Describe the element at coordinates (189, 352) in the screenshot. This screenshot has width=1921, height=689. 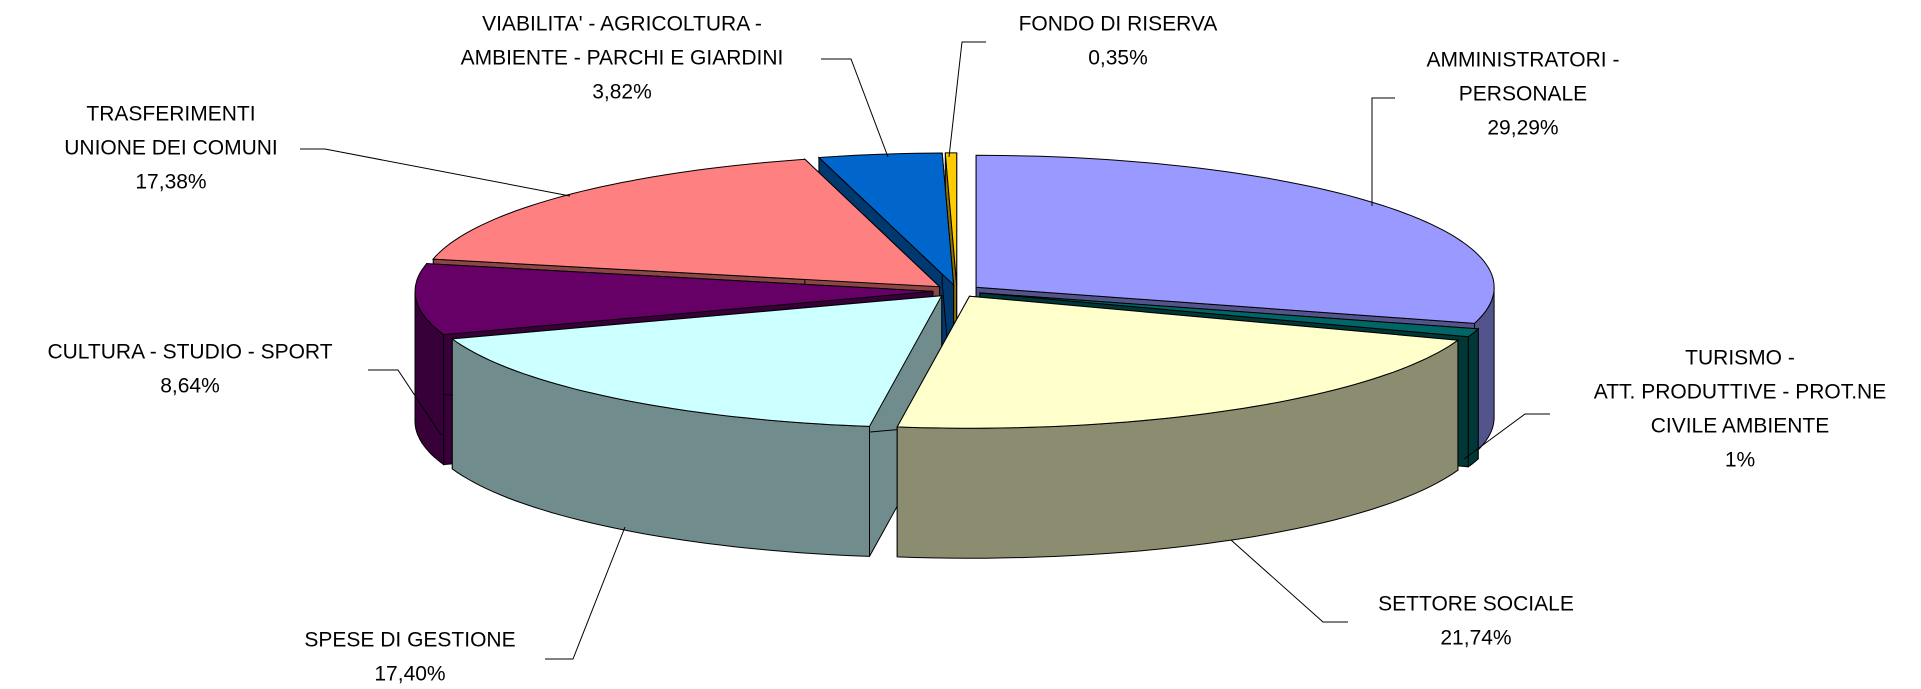
I see `slice-label: CULTURA - STUDIO - SPORT` at that location.